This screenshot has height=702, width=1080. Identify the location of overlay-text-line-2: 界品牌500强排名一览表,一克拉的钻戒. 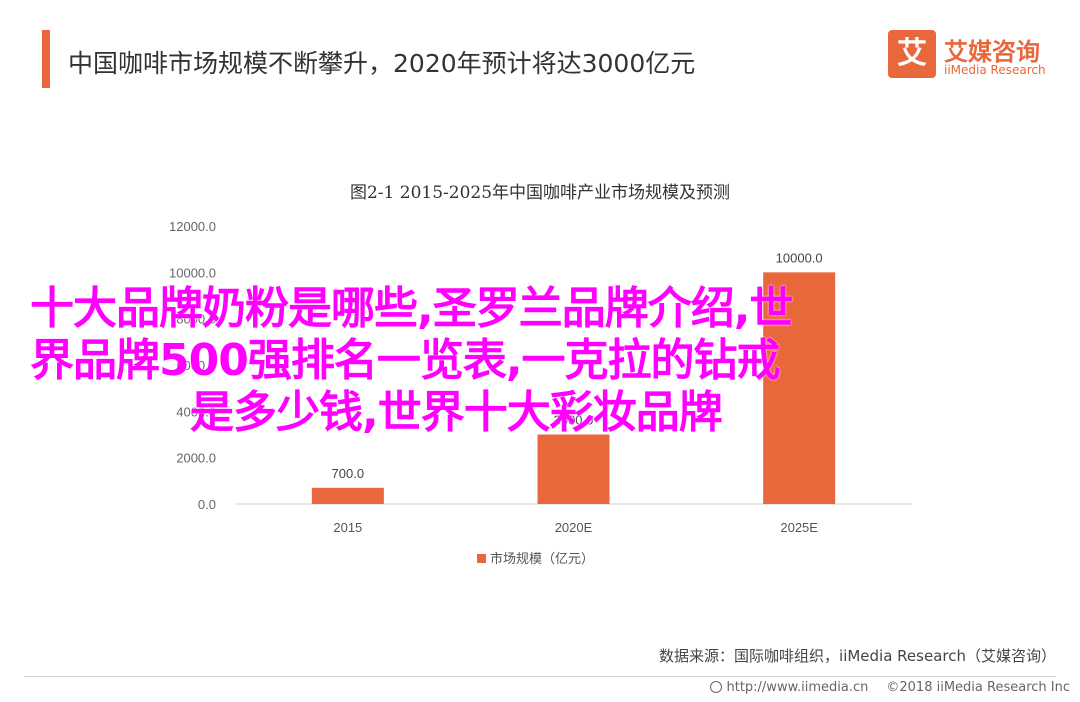
(405, 360).